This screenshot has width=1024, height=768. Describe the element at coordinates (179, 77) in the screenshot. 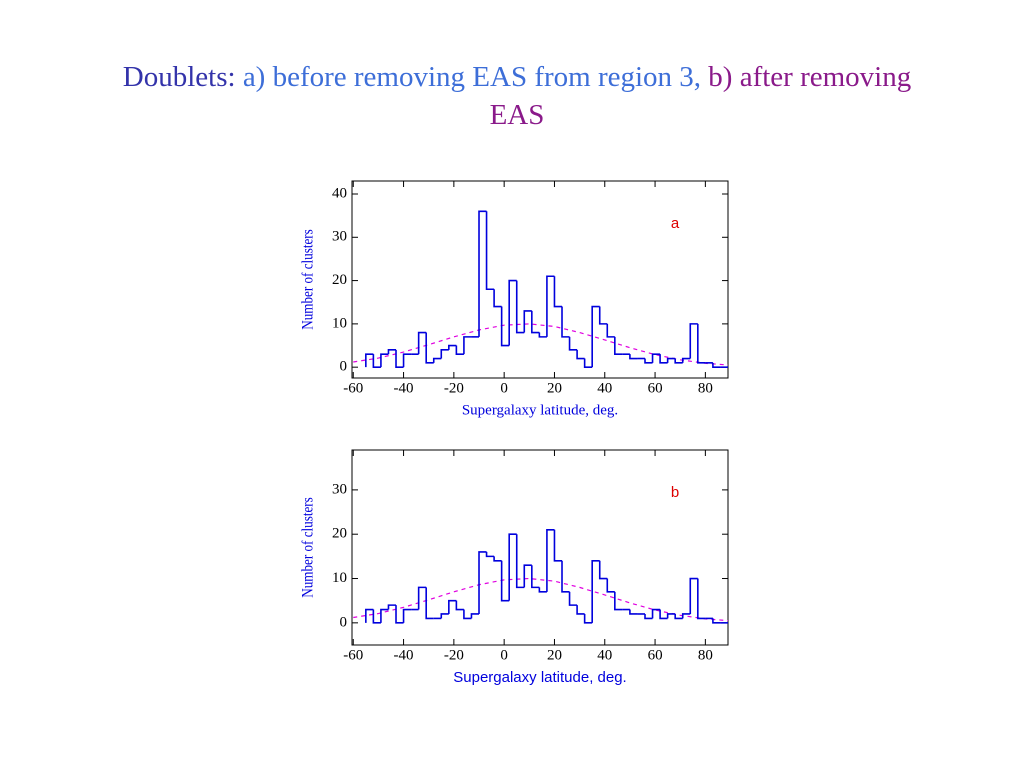

I see `title-part: Doublets:` at that location.